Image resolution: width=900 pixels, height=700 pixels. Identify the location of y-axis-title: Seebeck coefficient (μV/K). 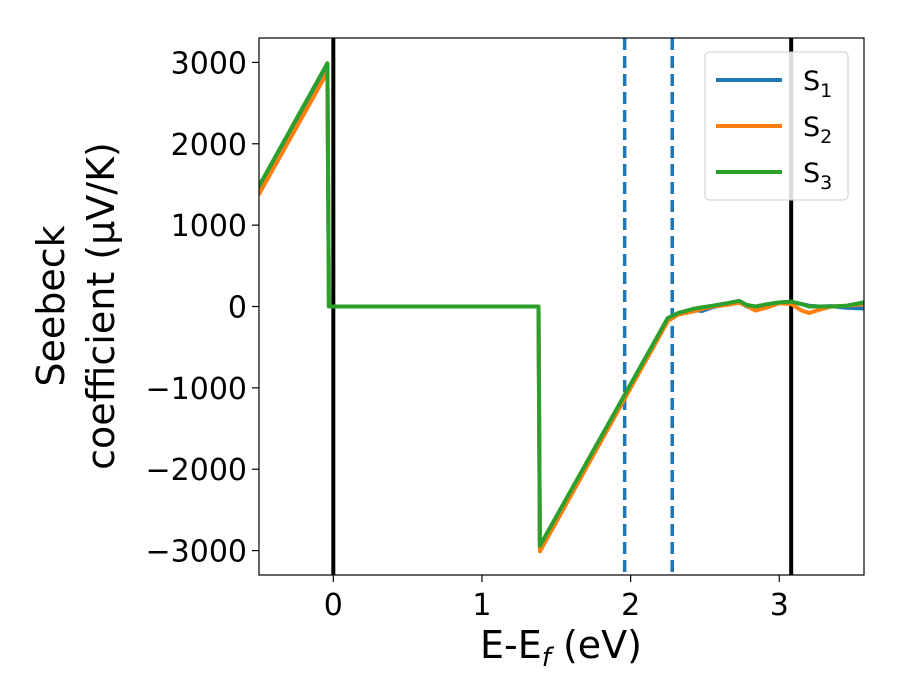
(76, 306).